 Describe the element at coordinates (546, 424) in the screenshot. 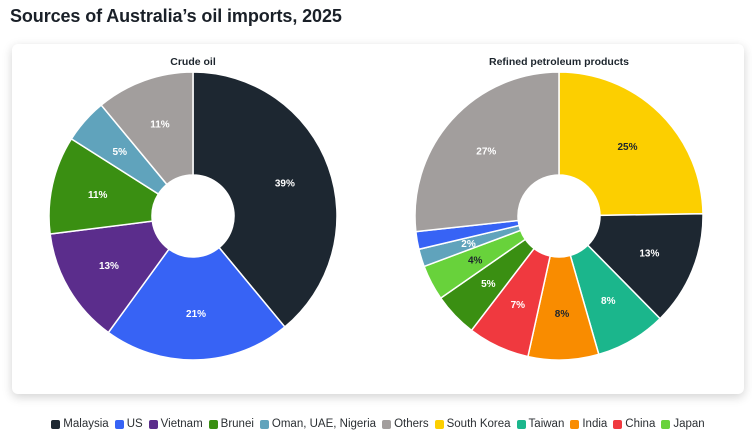

I see `legend-label: Taiwan` at that location.